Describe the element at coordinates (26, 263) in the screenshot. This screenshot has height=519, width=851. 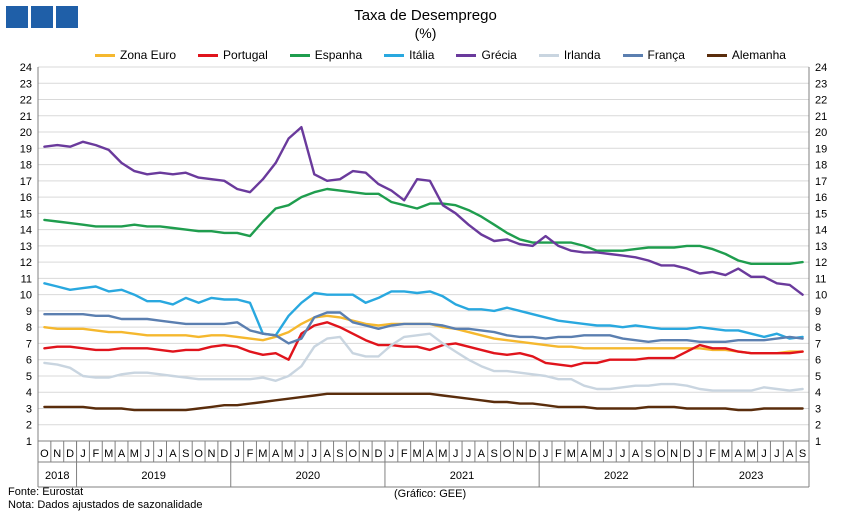
I see `y-tick-label-left: 12` at that location.